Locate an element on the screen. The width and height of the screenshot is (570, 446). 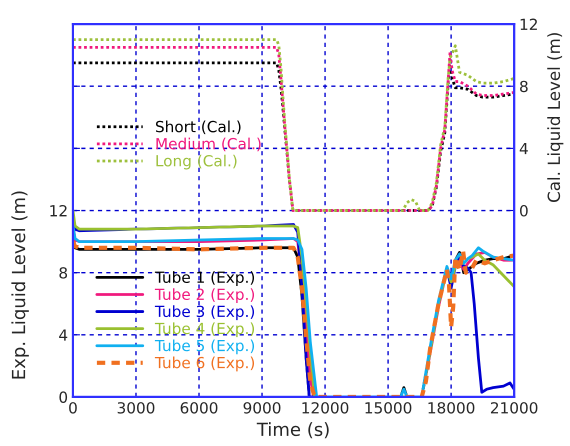
y2-axis-title: Cal. Liquid Level (m) is located at coordinates (555, 117).